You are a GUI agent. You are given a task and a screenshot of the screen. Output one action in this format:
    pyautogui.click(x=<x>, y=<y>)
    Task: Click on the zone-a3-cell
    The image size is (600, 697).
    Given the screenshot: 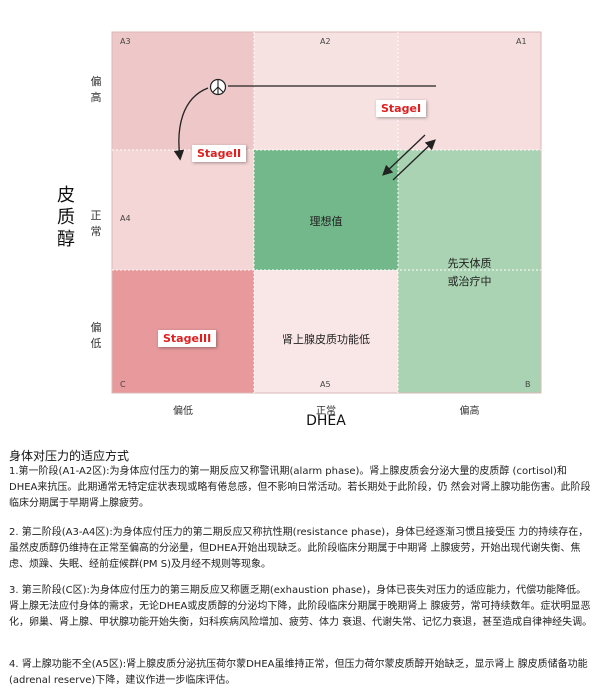 What is the action you would take?
    pyautogui.click(x=183, y=91)
    